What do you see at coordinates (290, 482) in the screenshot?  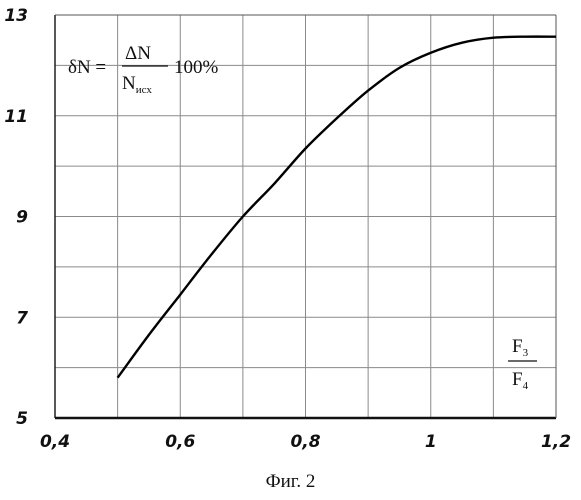 I see `figure-caption: Фиг. 2` at bounding box center [290, 482].